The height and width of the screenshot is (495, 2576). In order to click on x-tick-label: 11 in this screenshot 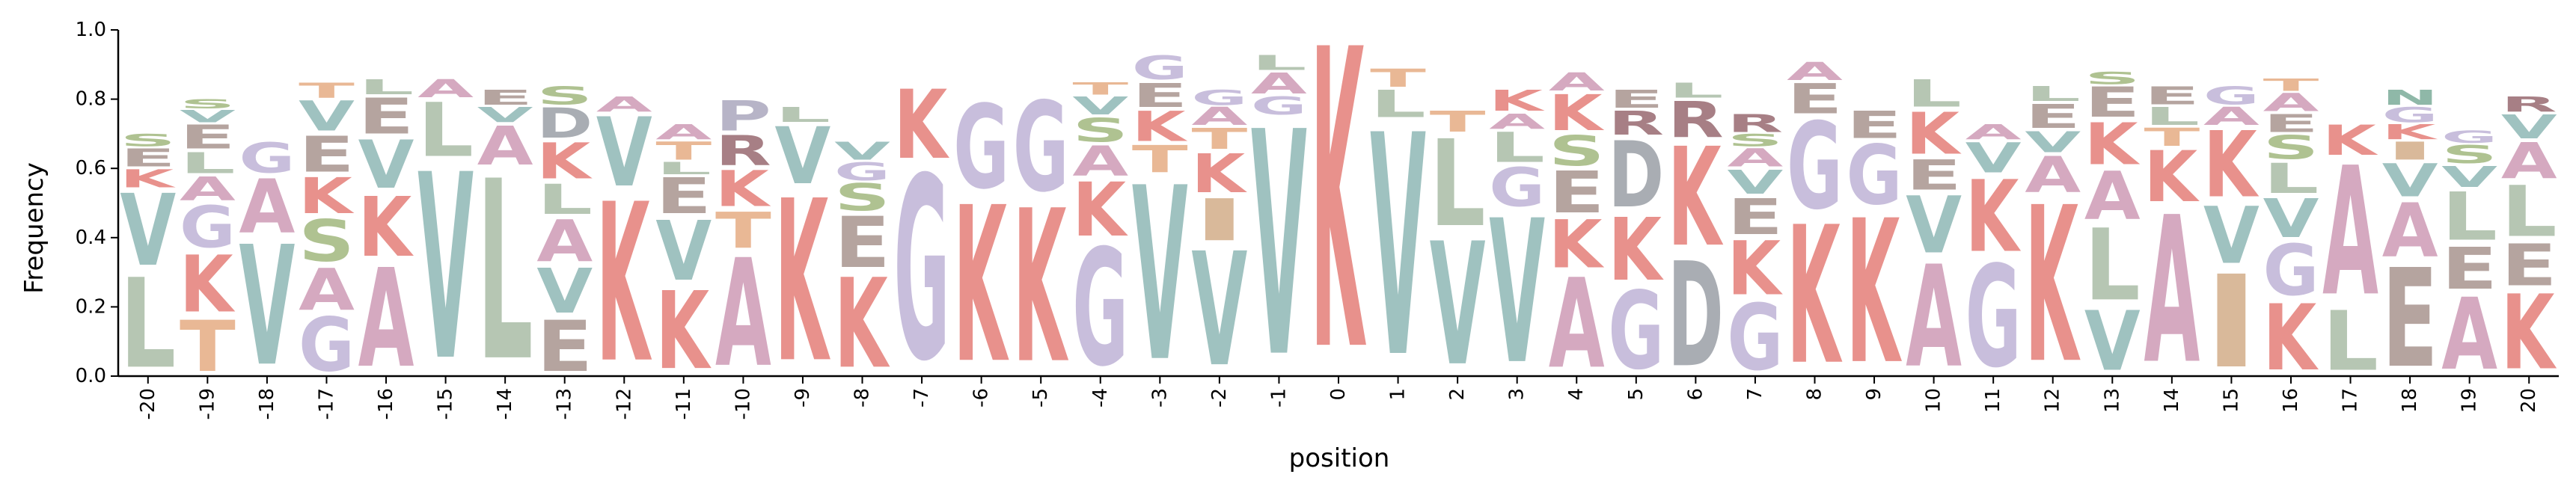, I will do `click(1993, 401)`.